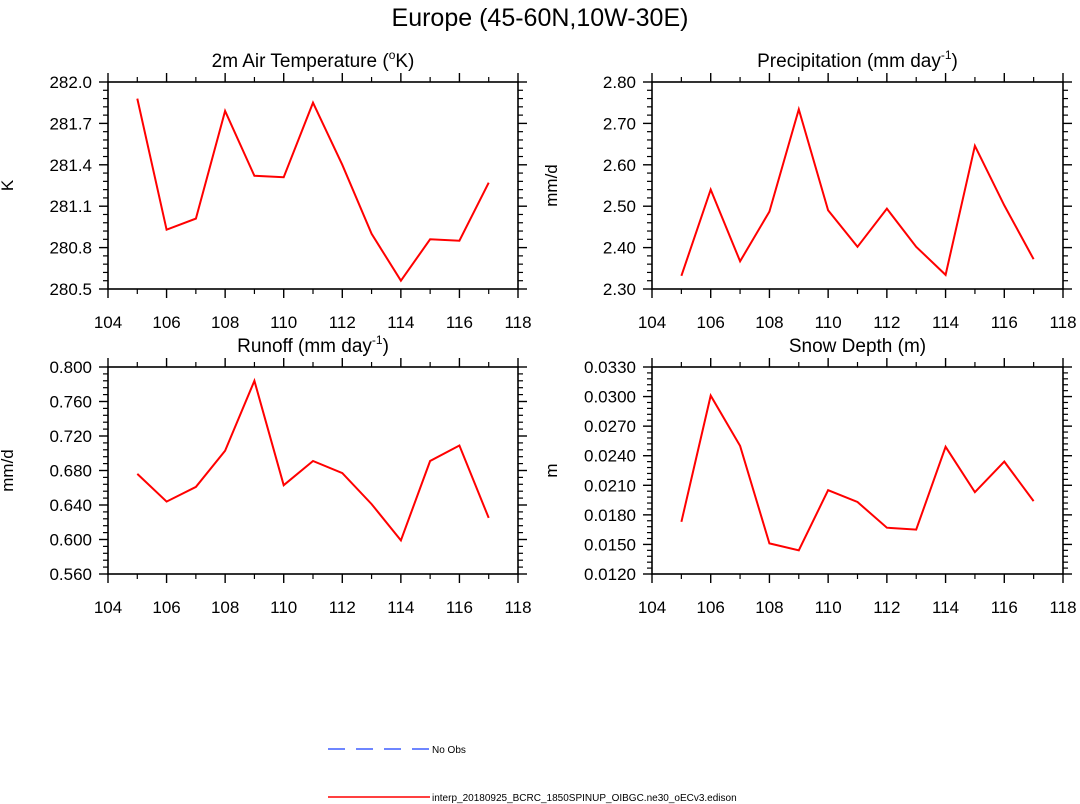  I want to click on series-line-snow-depth, so click(857, 472).